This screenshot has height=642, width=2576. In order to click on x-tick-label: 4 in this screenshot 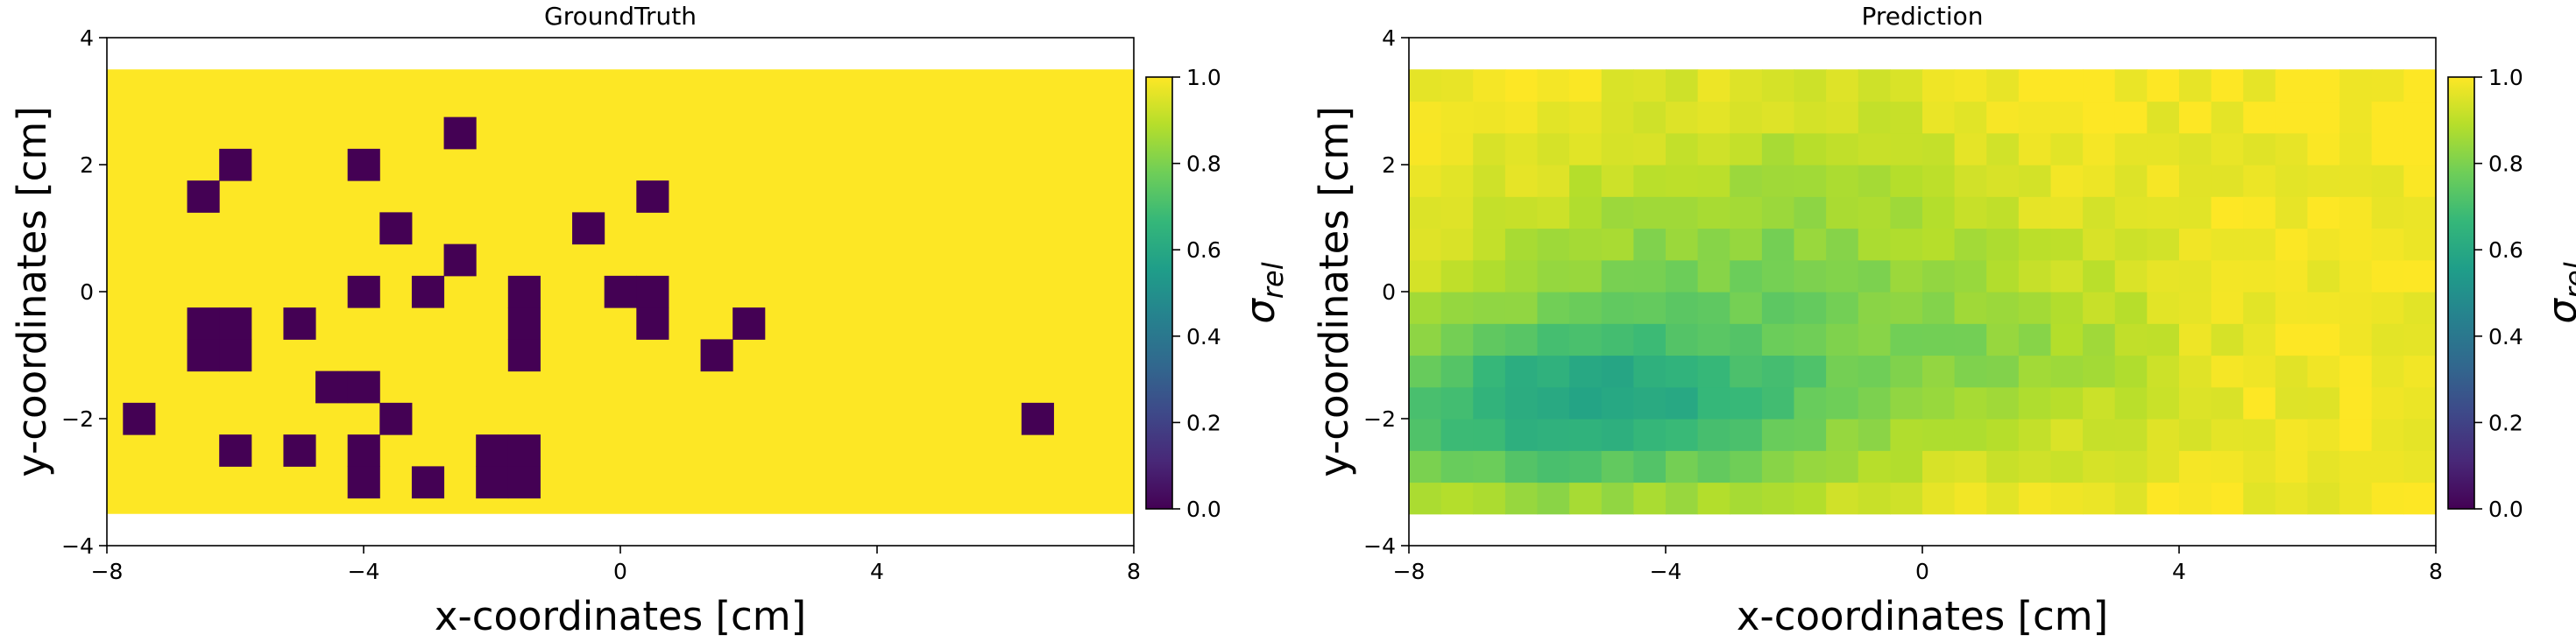, I will do `click(877, 572)`.